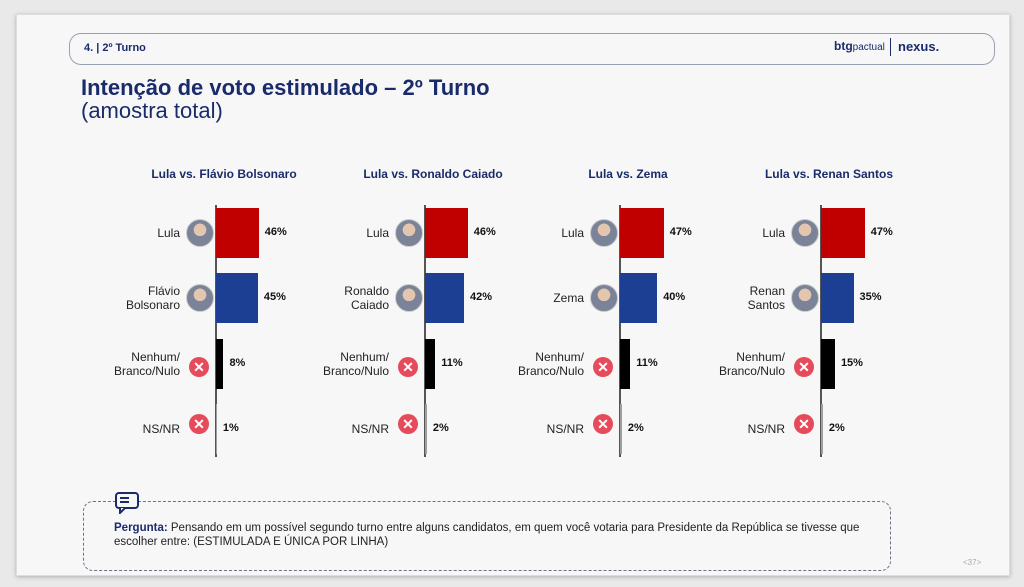  What do you see at coordinates (628, 174) in the screenshot?
I see `chart-title: Lula vs. Zema` at bounding box center [628, 174].